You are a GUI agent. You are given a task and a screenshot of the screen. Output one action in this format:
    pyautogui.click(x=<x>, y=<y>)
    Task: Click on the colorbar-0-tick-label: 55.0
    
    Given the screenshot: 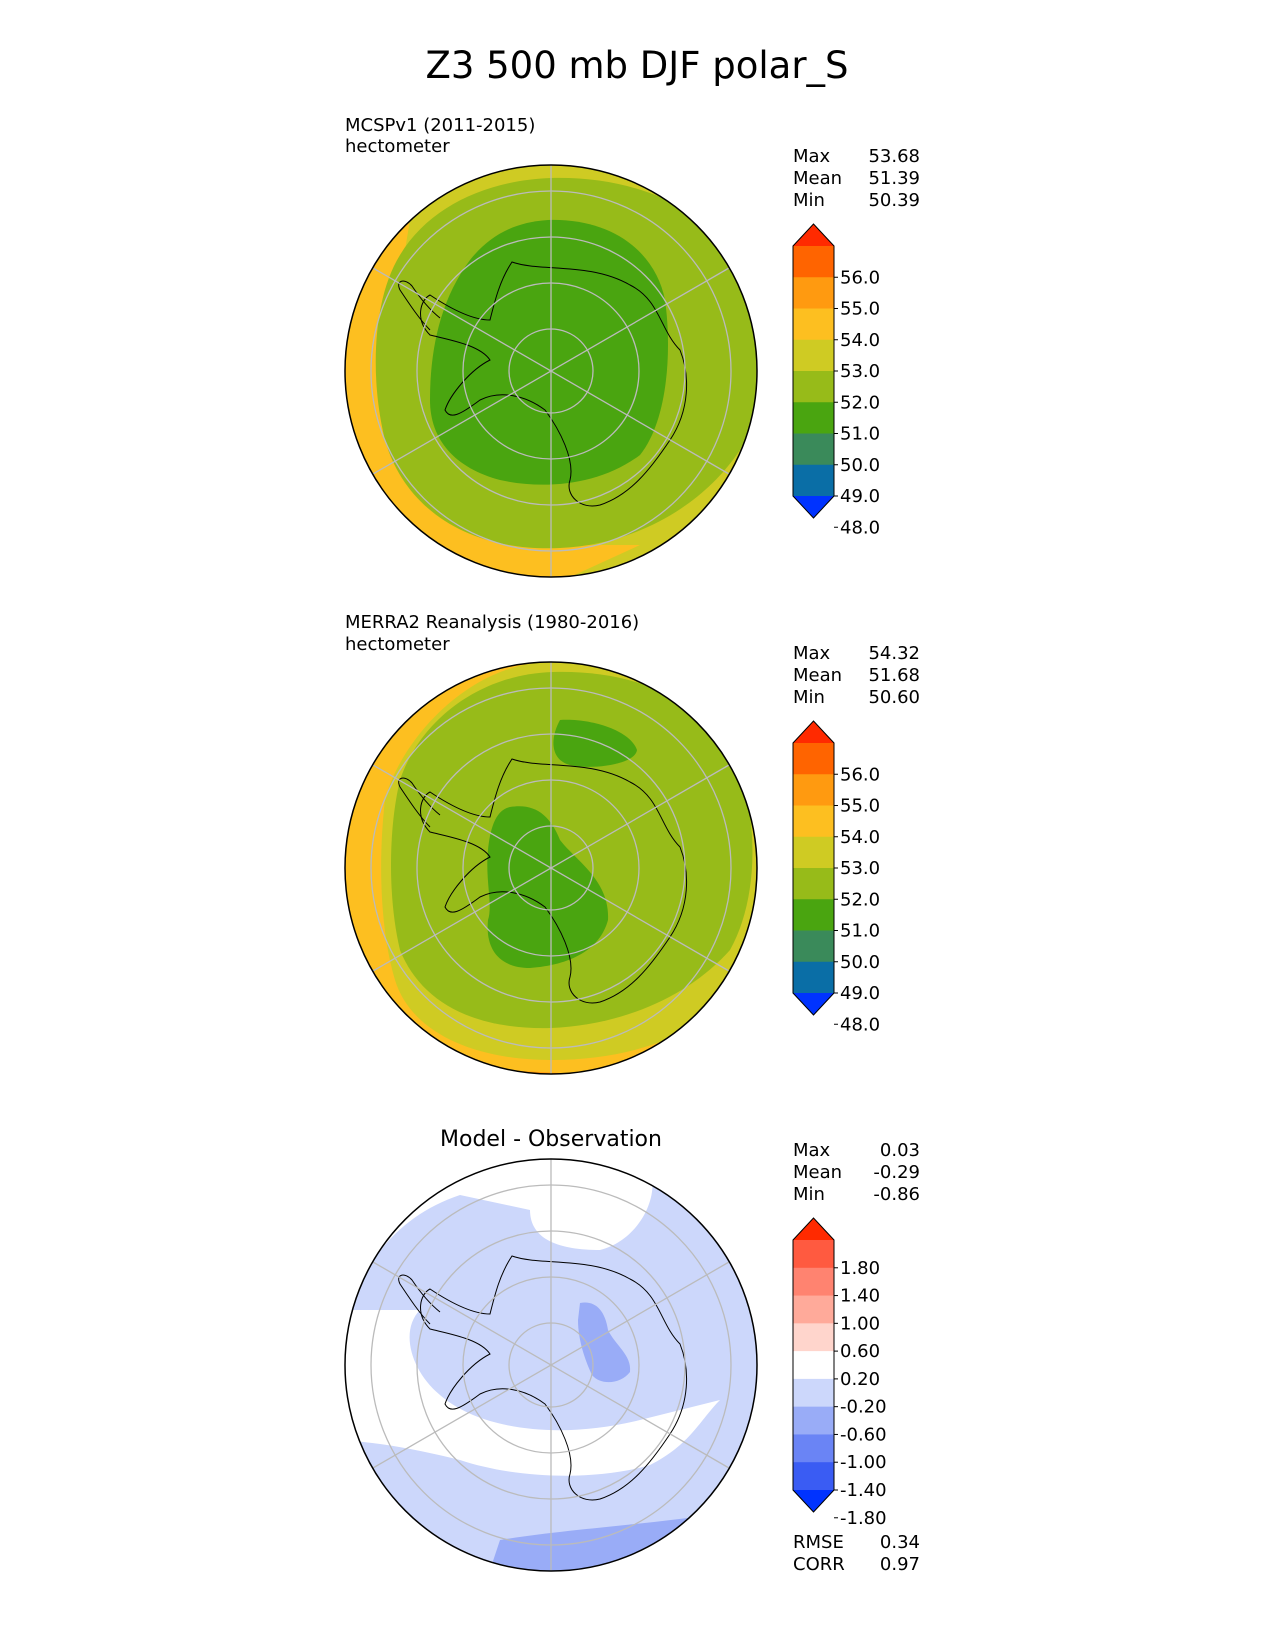 What is the action you would take?
    pyautogui.click(x=860, y=309)
    